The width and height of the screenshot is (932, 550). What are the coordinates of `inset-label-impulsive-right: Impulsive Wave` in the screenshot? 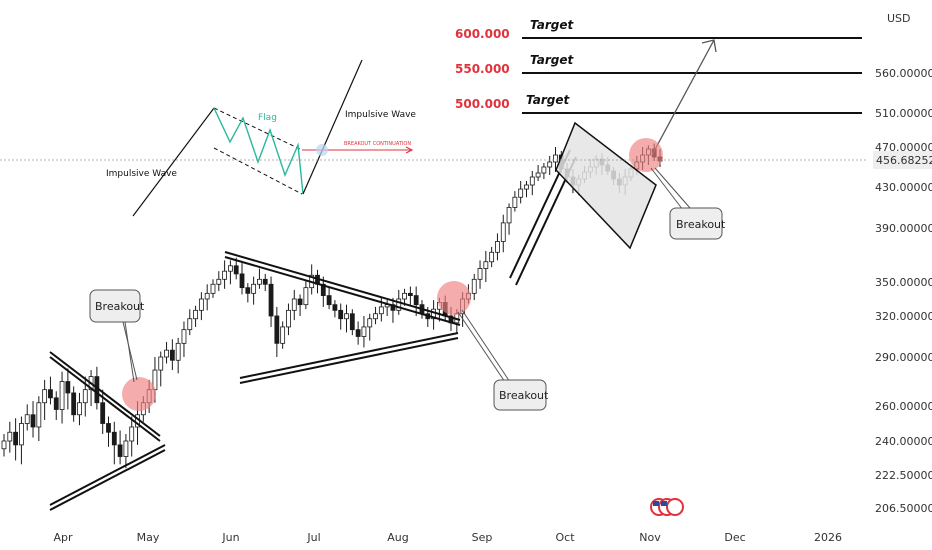 It's located at (380, 115).